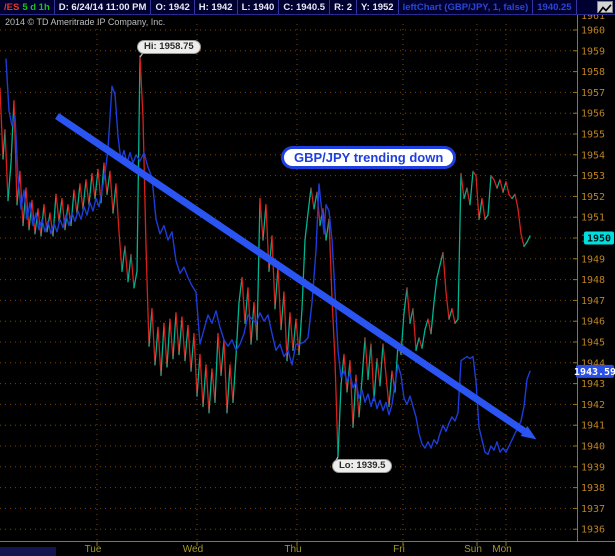 This screenshot has width=615, height=556. I want to click on last-price-badge: 1943.59, so click(594, 371).